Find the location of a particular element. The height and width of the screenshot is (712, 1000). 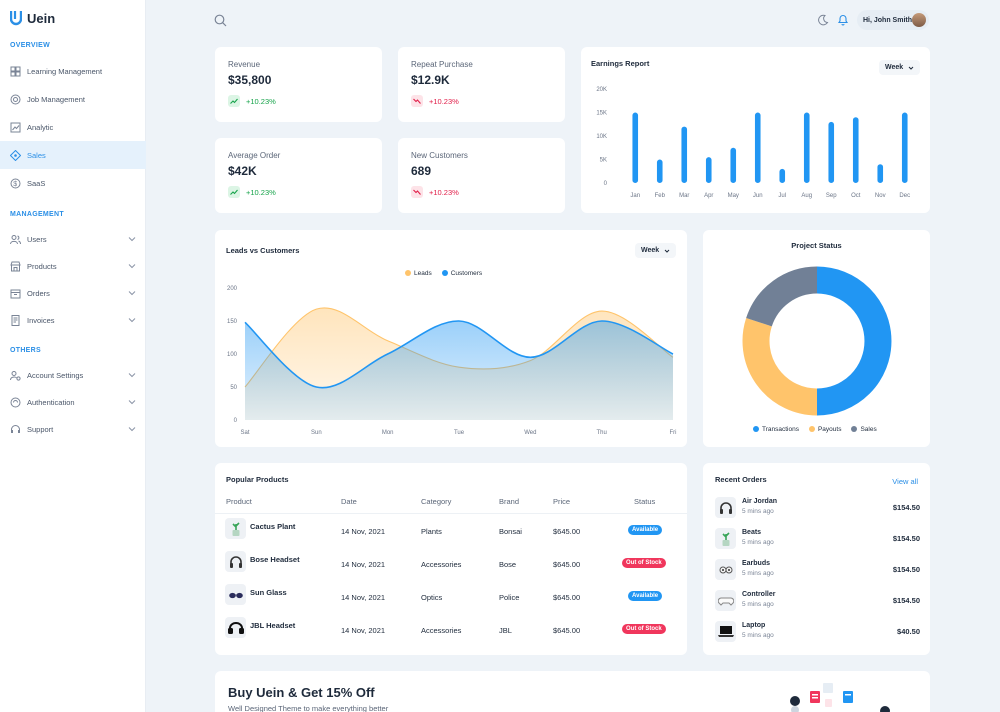

list-item: Beats 5 mins ago $154.50 is located at coordinates (817, 539).